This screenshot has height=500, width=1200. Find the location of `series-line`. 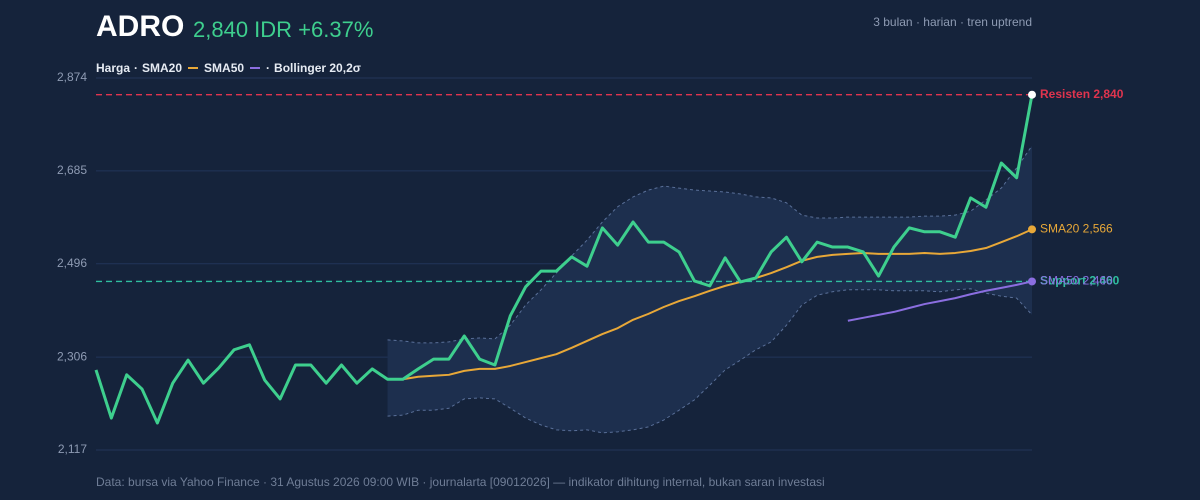

series-line is located at coordinates (940, 301).